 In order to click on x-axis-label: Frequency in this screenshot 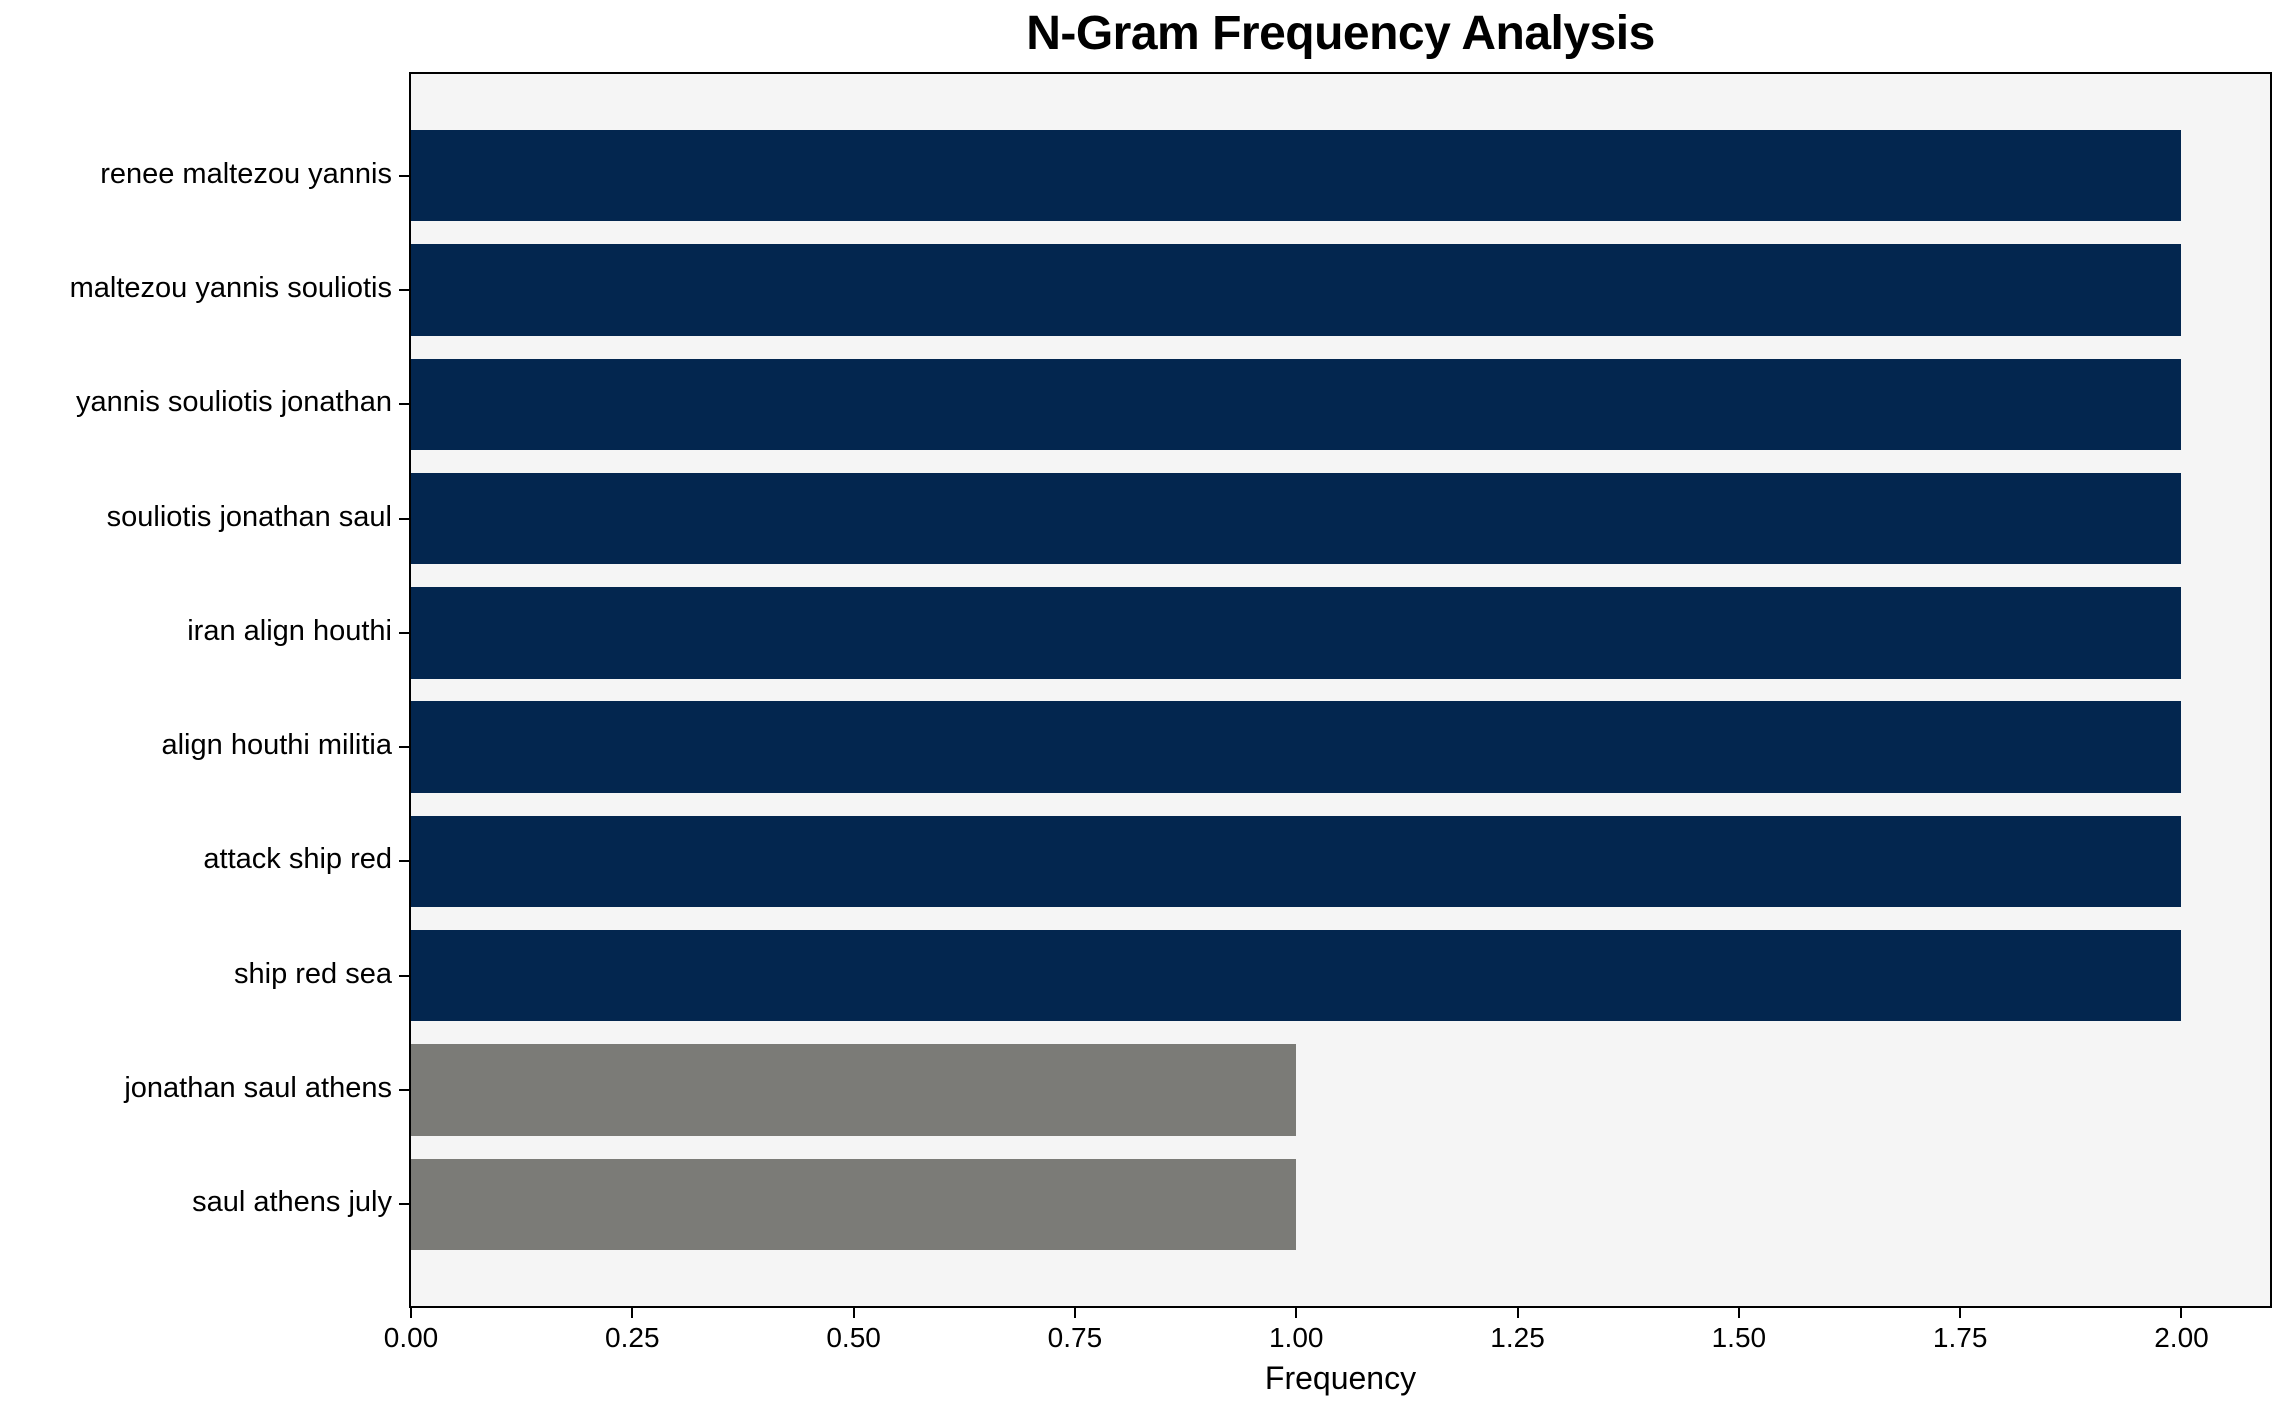, I will do `click(1340, 1378)`.